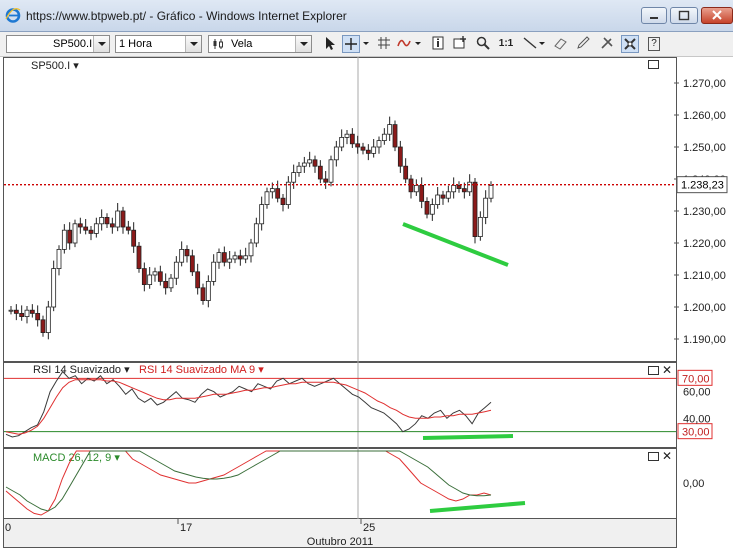  I want to click on settings-icon, so click(630, 44).